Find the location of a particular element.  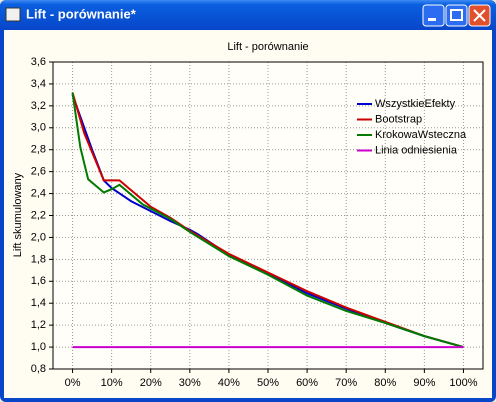

maximize-button is located at coordinates (456, 15).